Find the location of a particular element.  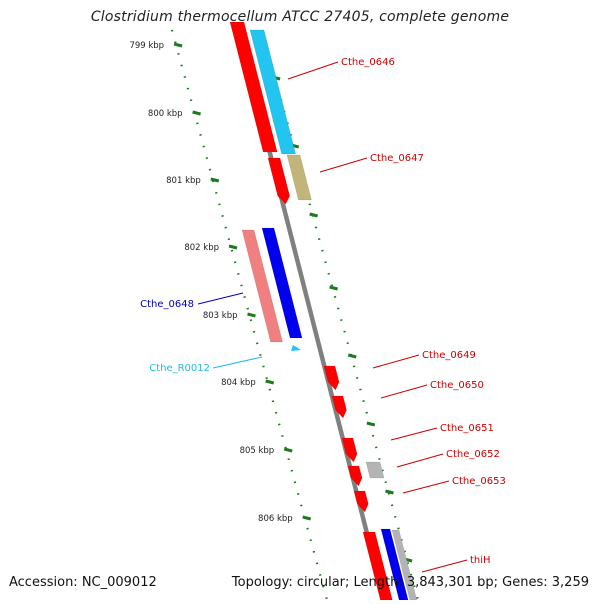

cds-gray-bar is located at coordinates (375, 470).